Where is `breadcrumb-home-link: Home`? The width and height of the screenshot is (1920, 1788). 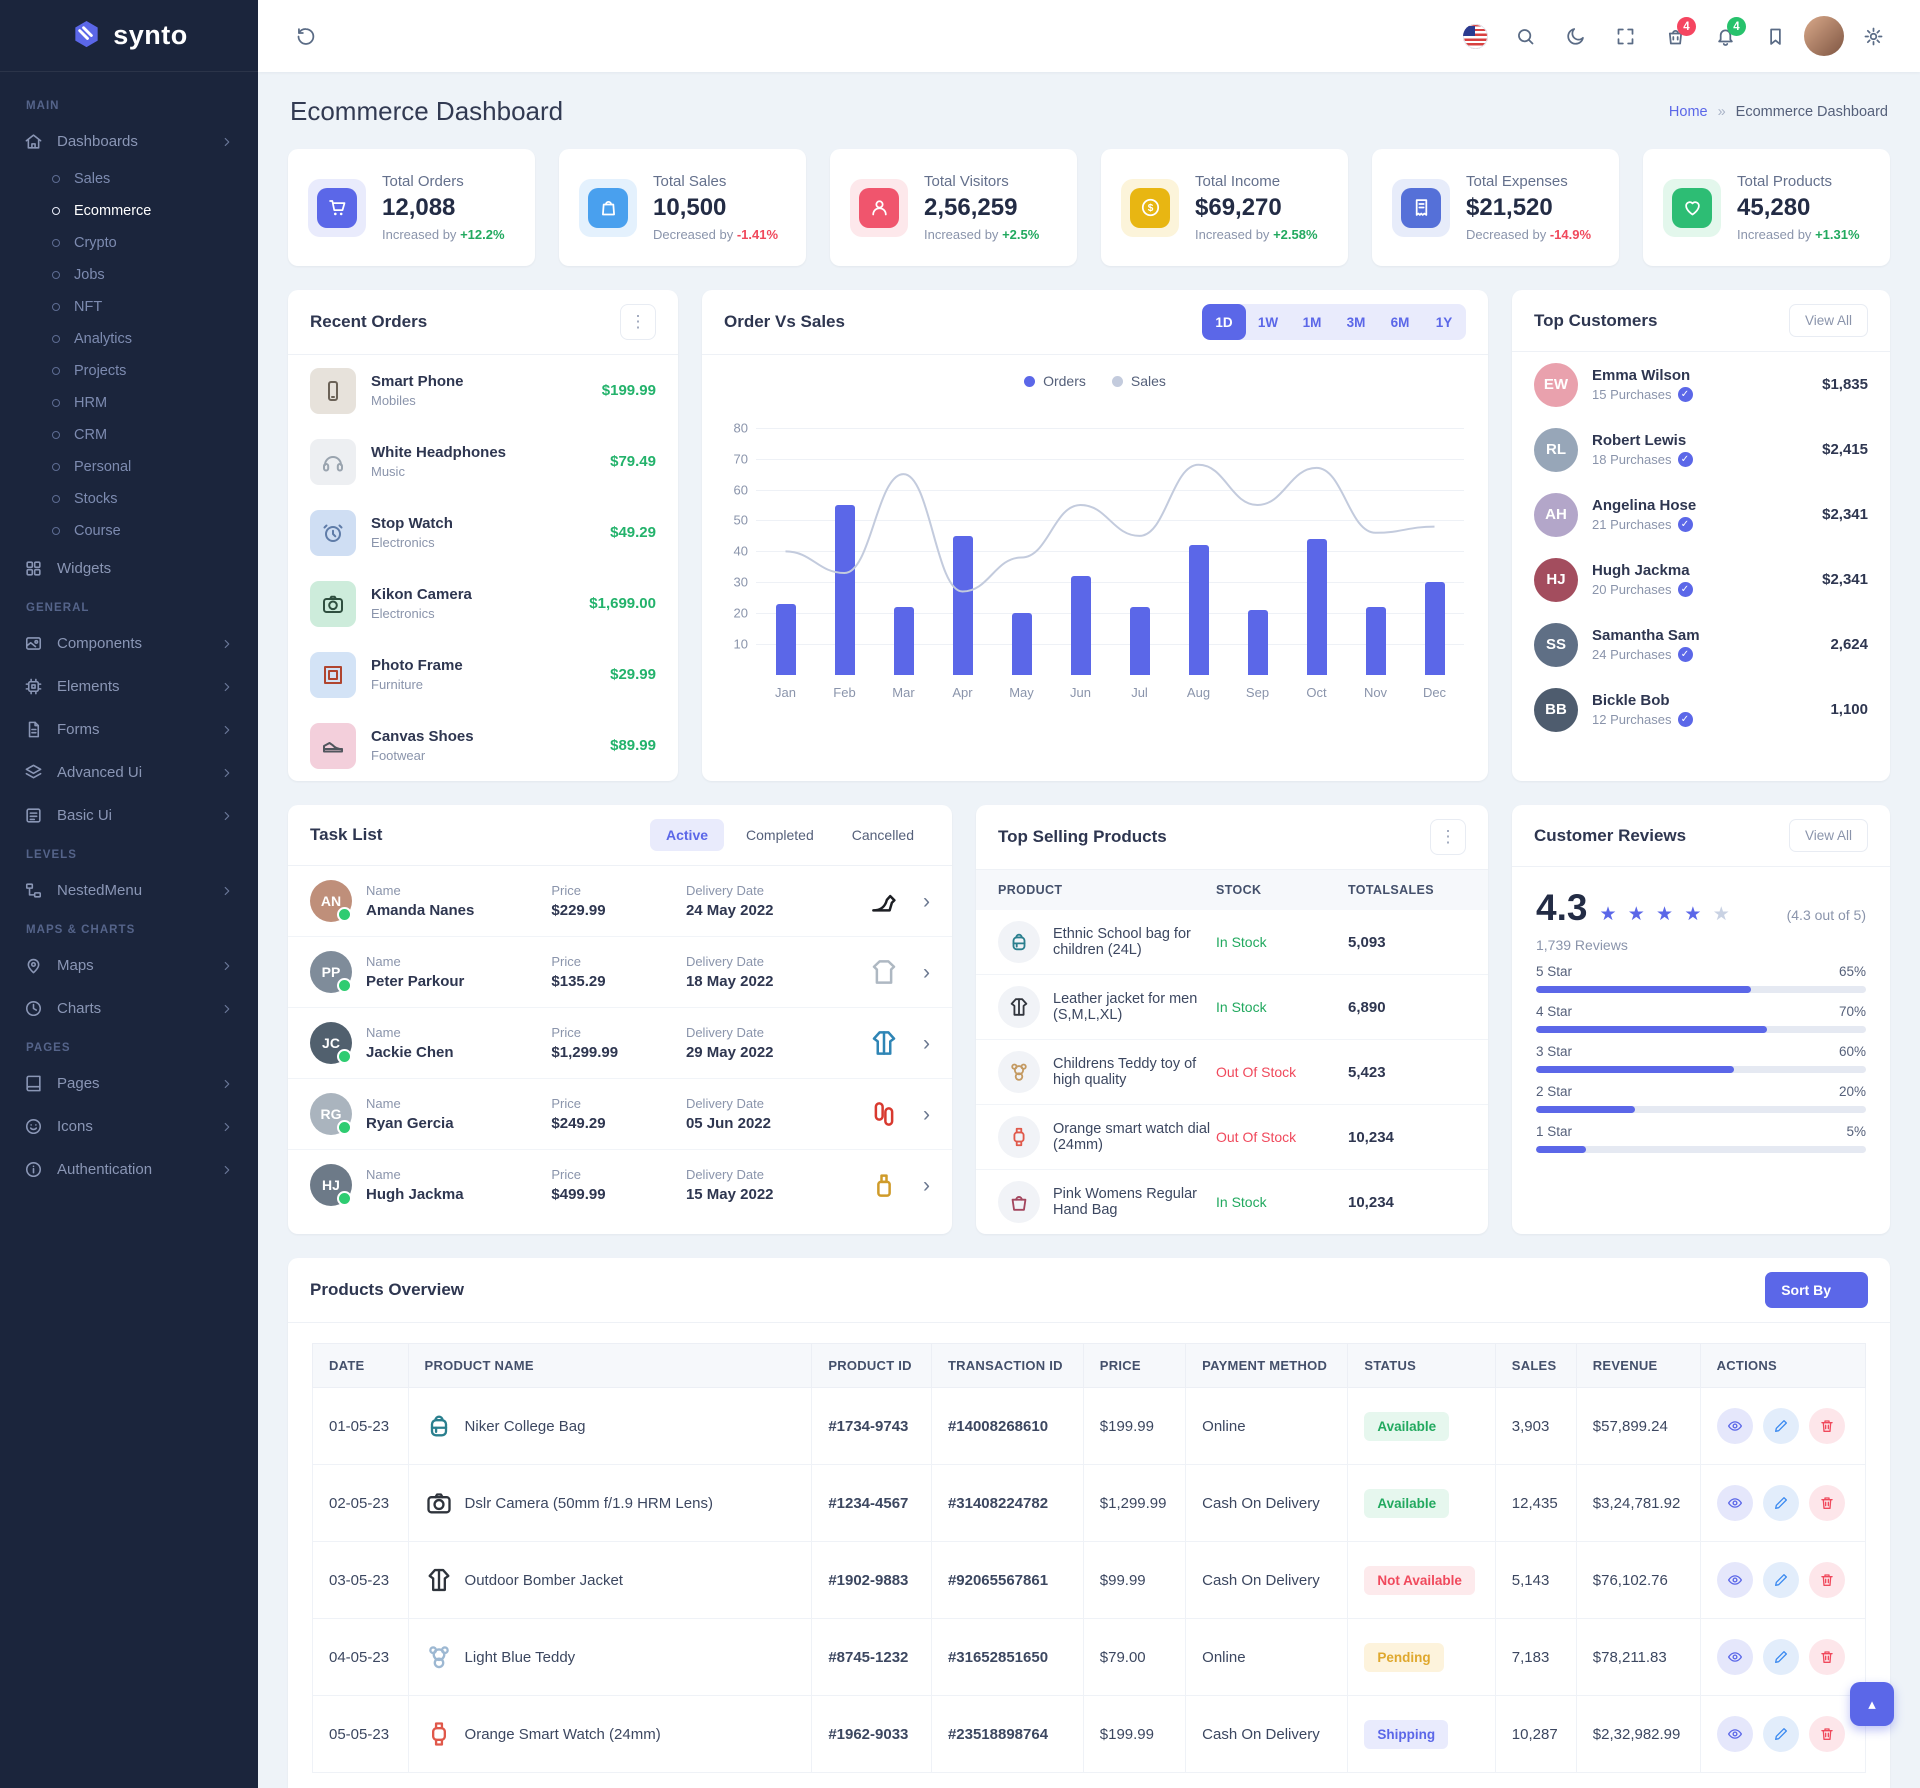
breadcrumb-home-link: Home is located at coordinates (1688, 111).